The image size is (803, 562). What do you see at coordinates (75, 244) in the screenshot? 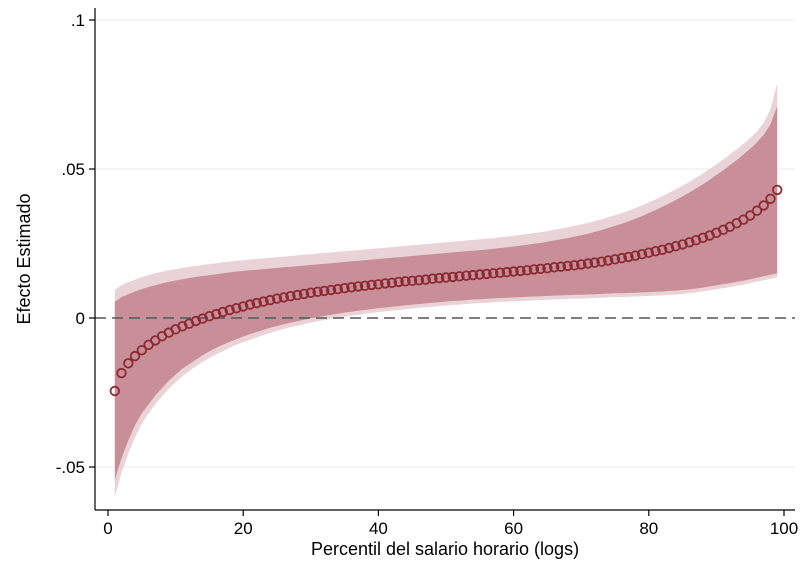
I see `y-axis-ticks: -.05 0 .05 .1` at bounding box center [75, 244].